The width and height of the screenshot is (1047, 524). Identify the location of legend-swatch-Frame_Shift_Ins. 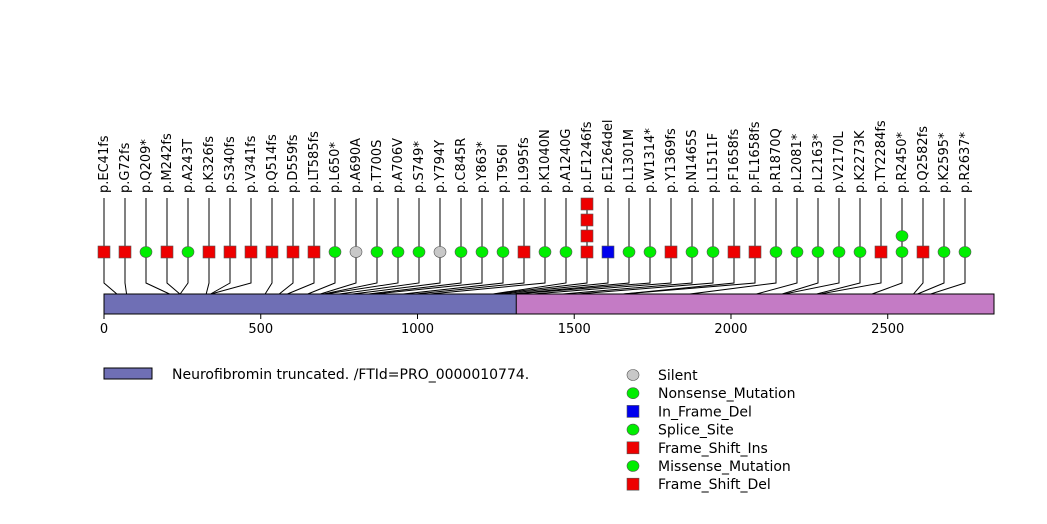
(633, 448).